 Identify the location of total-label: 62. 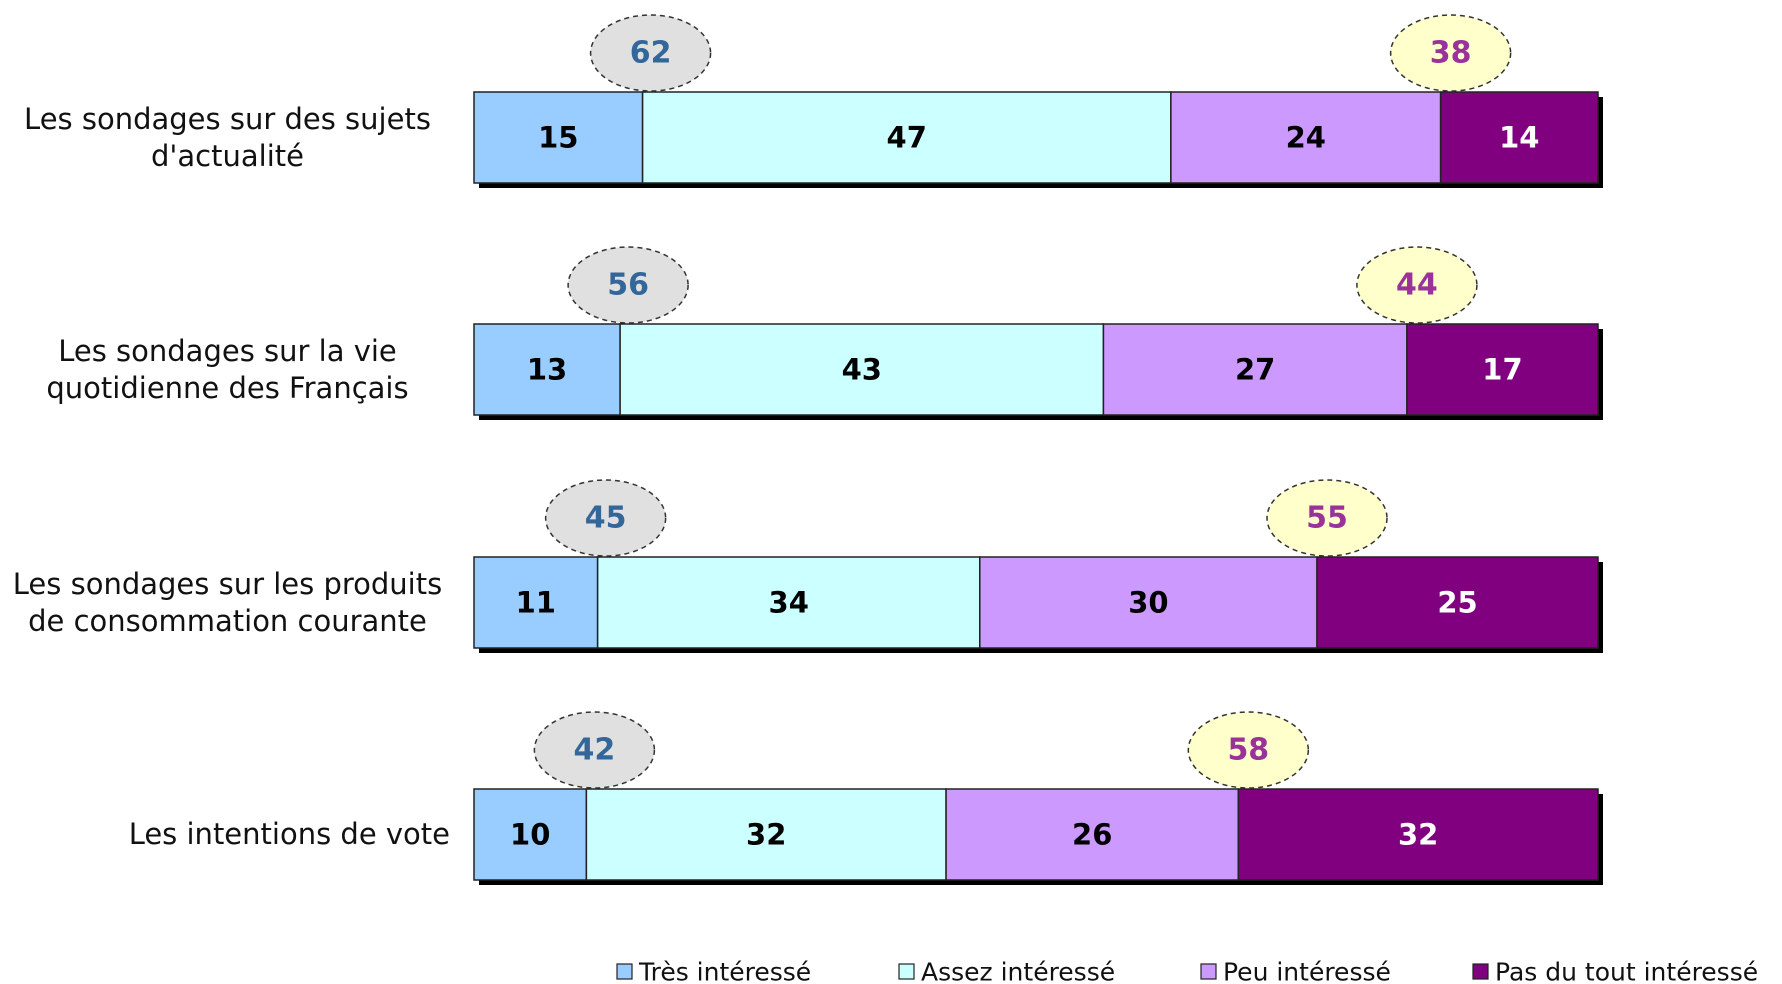
(651, 53).